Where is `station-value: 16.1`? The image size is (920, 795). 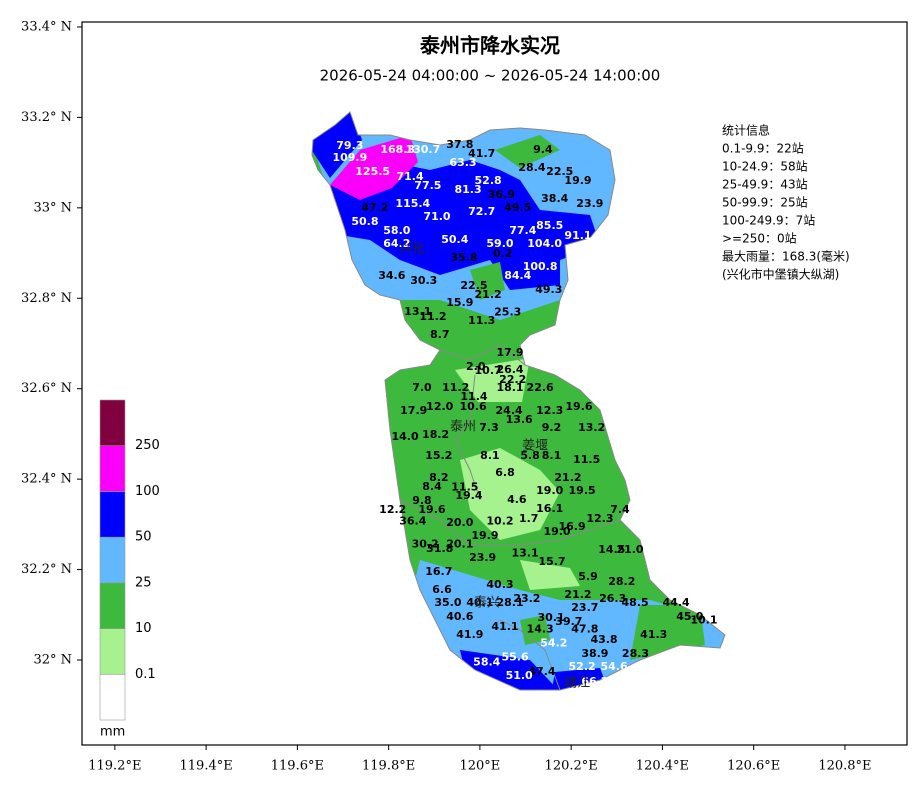 station-value: 16.1 is located at coordinates (549, 508).